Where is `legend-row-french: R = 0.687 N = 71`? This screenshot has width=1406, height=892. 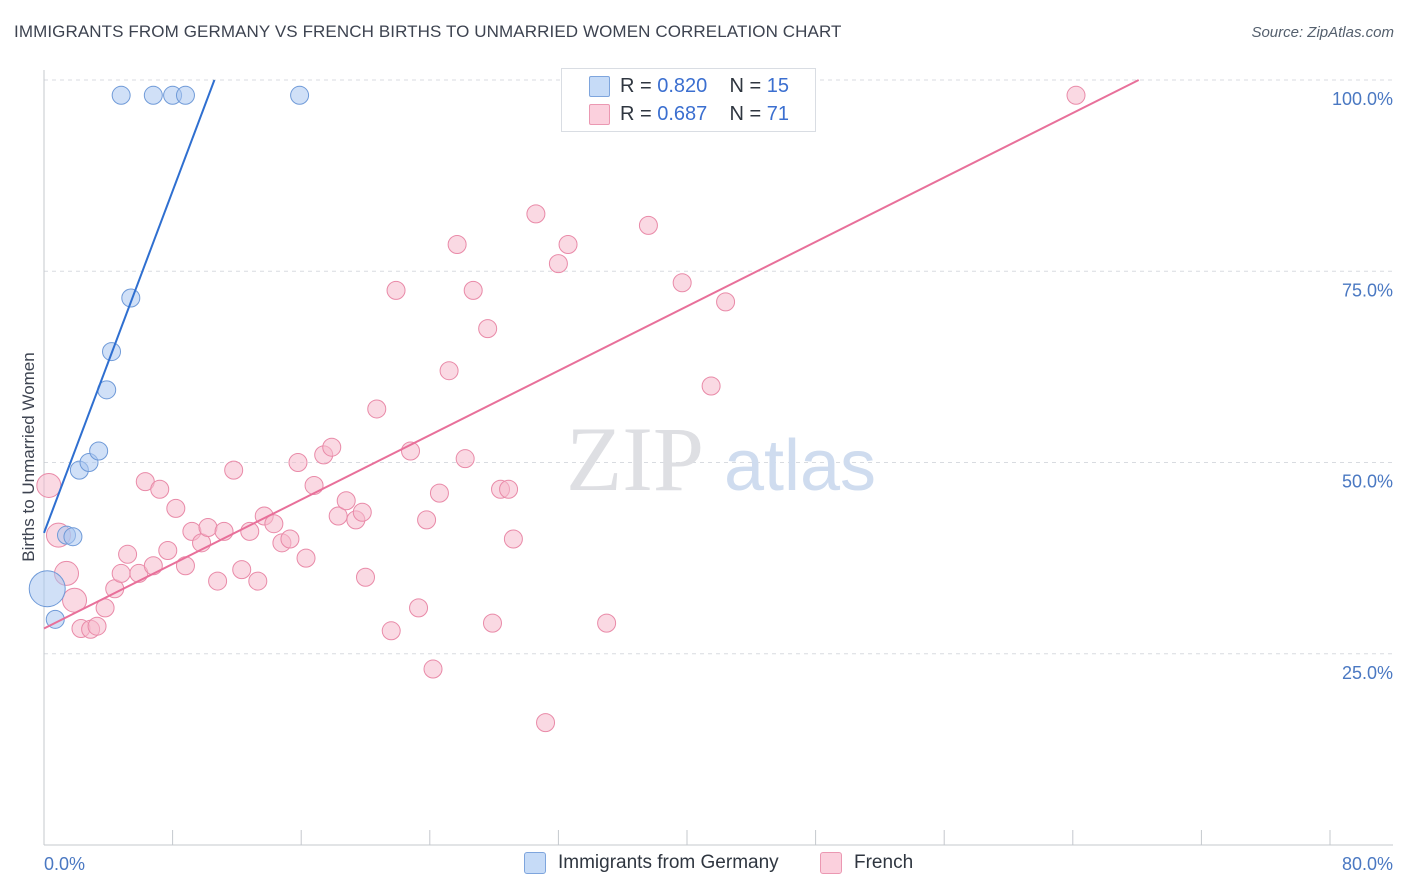
legend-row-french: R = 0.687 N = 71 is located at coordinates (704, 114).